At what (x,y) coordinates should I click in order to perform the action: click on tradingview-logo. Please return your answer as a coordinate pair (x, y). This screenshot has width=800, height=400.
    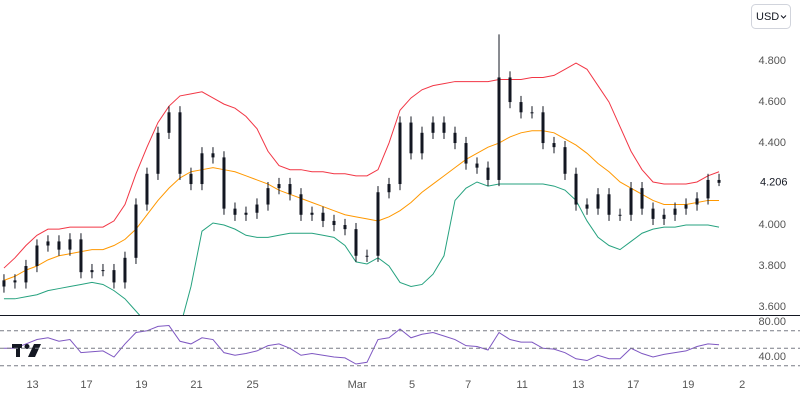
    Looking at the image, I should click on (26, 350).